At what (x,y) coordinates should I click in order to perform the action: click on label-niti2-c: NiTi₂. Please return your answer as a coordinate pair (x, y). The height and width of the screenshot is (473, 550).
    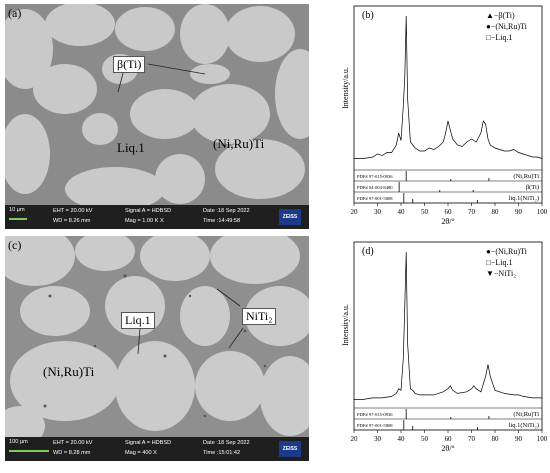
    Looking at the image, I should click on (259, 316).